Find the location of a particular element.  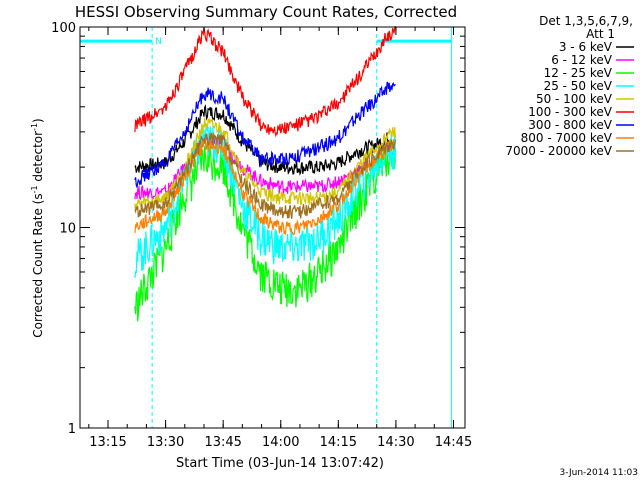

legend-label: 800 - 7000 keV is located at coordinates (567, 138).